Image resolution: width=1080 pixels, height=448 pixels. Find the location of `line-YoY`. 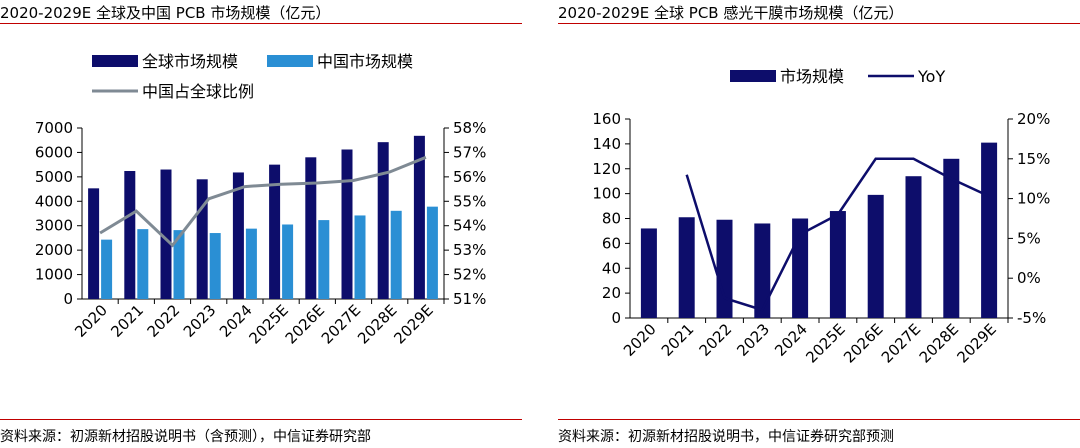

line-YoY is located at coordinates (837, 234).